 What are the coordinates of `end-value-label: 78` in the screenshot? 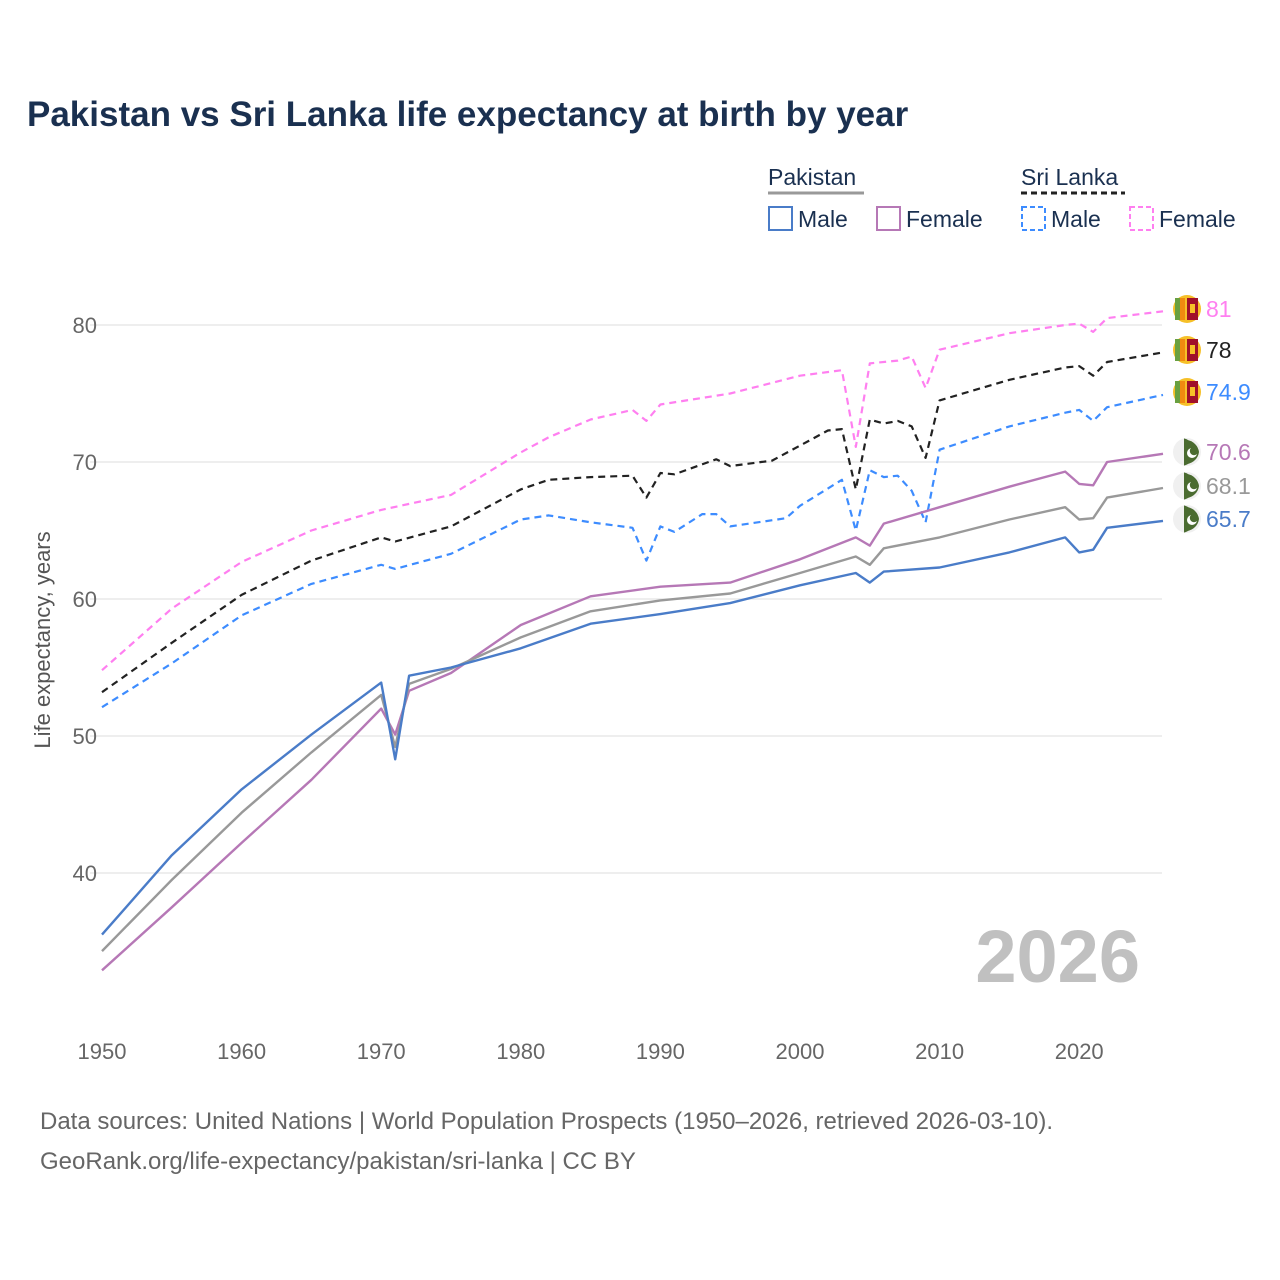 It's located at (1219, 350).